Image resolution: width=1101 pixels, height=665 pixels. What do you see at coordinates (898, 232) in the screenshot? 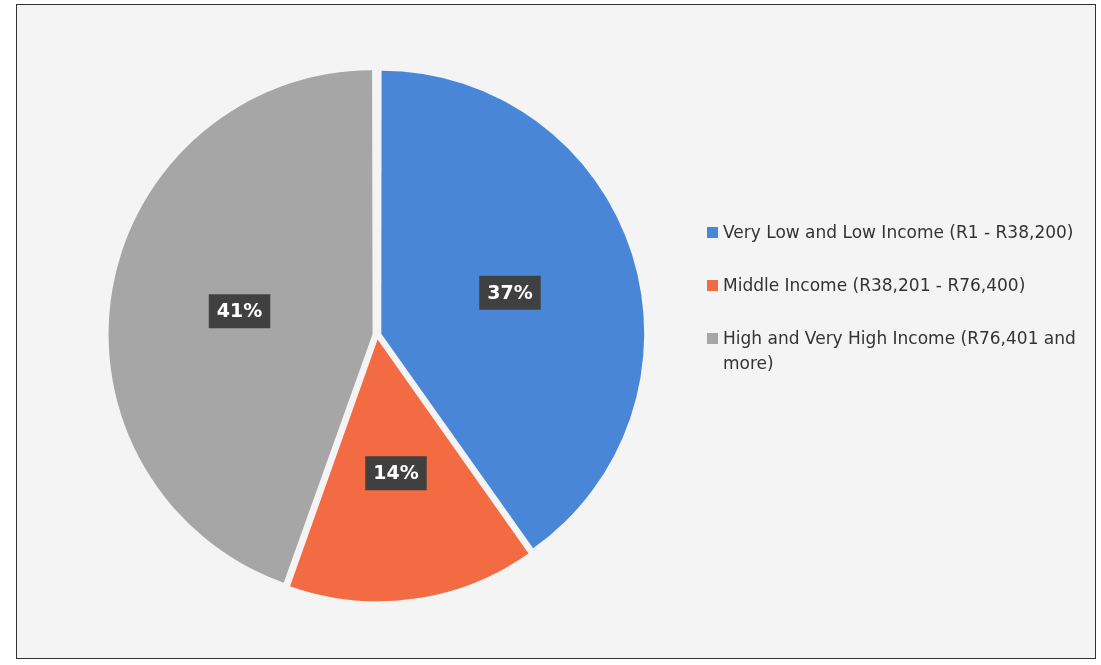
I see `legend-label: Very Low and Low Income (R1 - R38,200)` at bounding box center [898, 232].